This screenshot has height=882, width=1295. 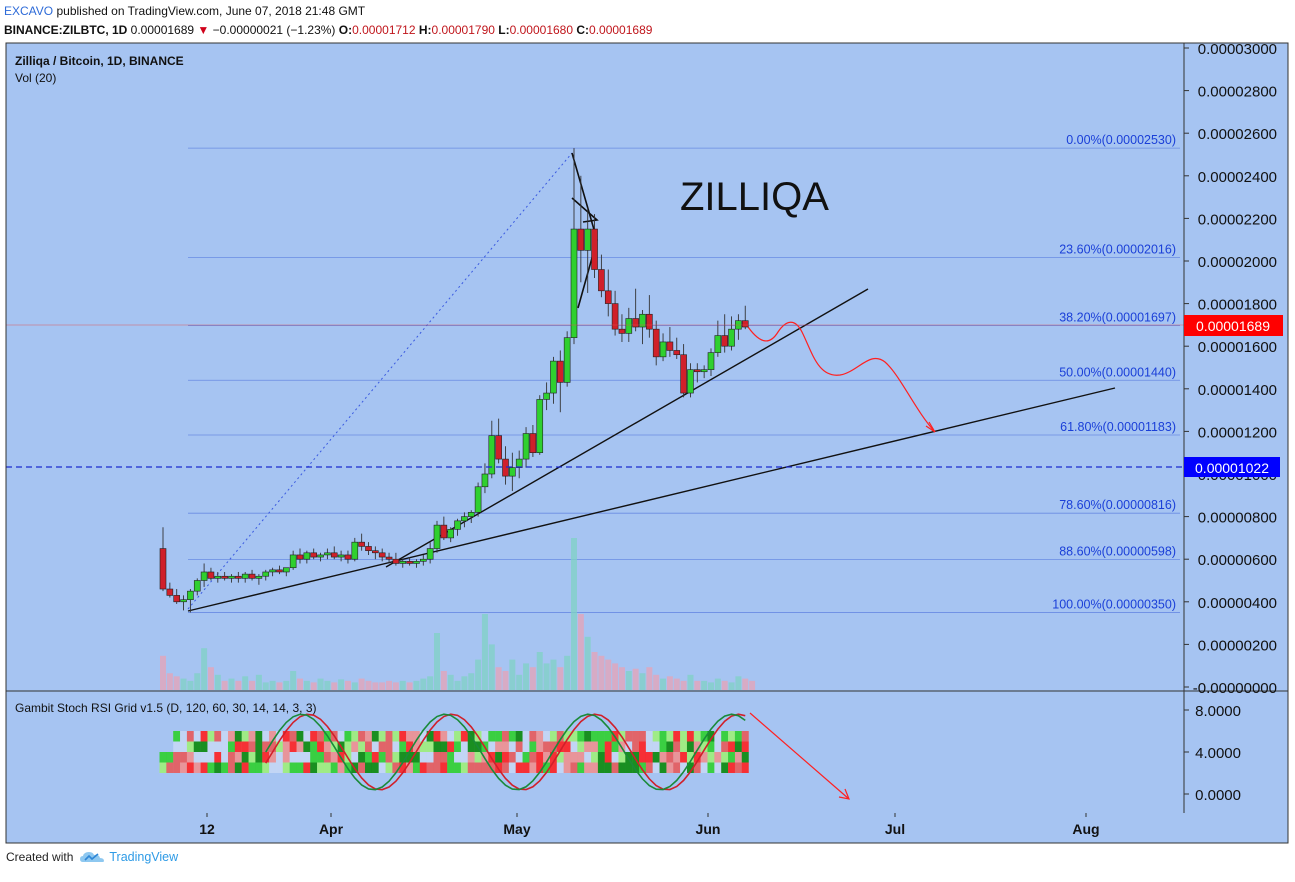 I want to click on annotation-text: ZILLIQA, so click(x=754, y=197).